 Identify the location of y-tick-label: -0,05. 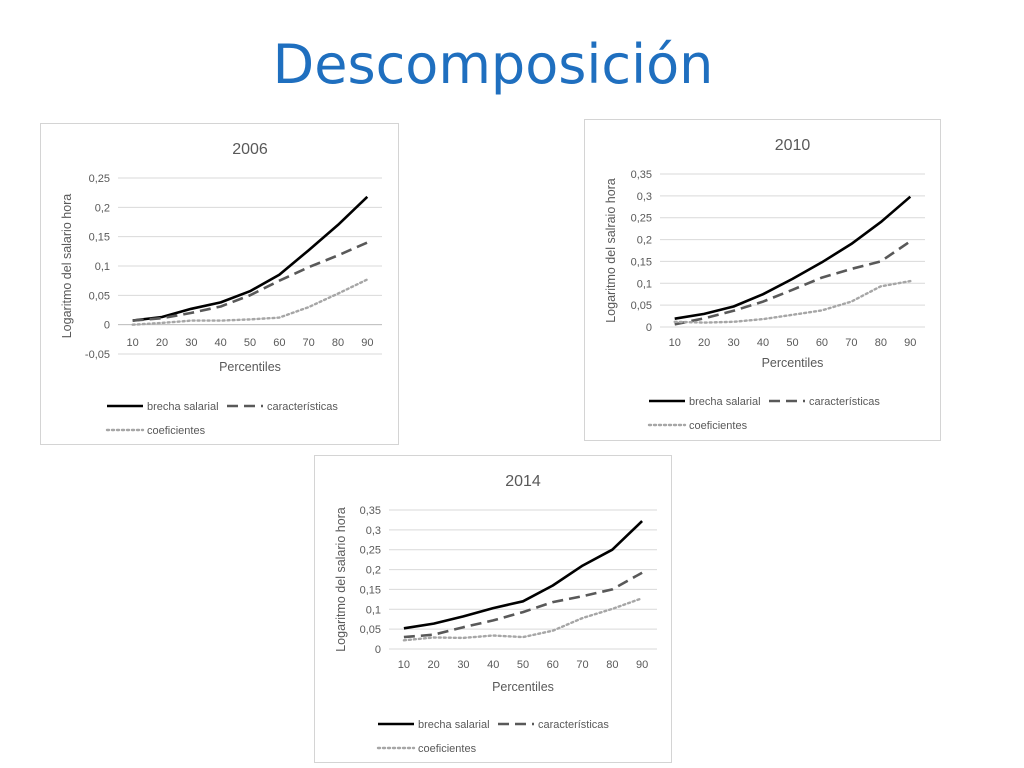
(97, 355).